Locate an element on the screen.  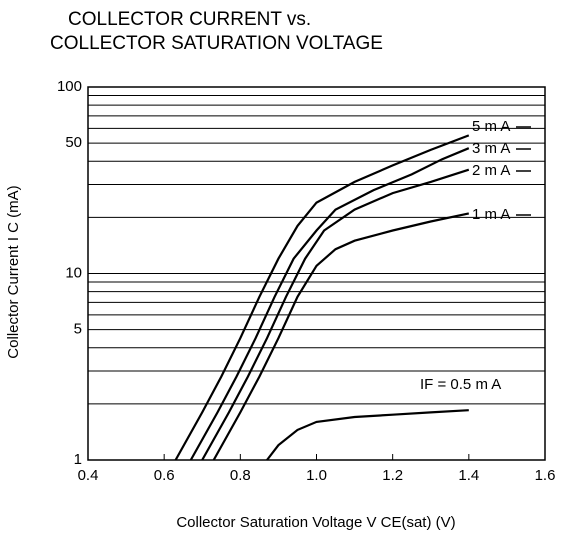
series-label: 5 m A is located at coordinates (491, 126).